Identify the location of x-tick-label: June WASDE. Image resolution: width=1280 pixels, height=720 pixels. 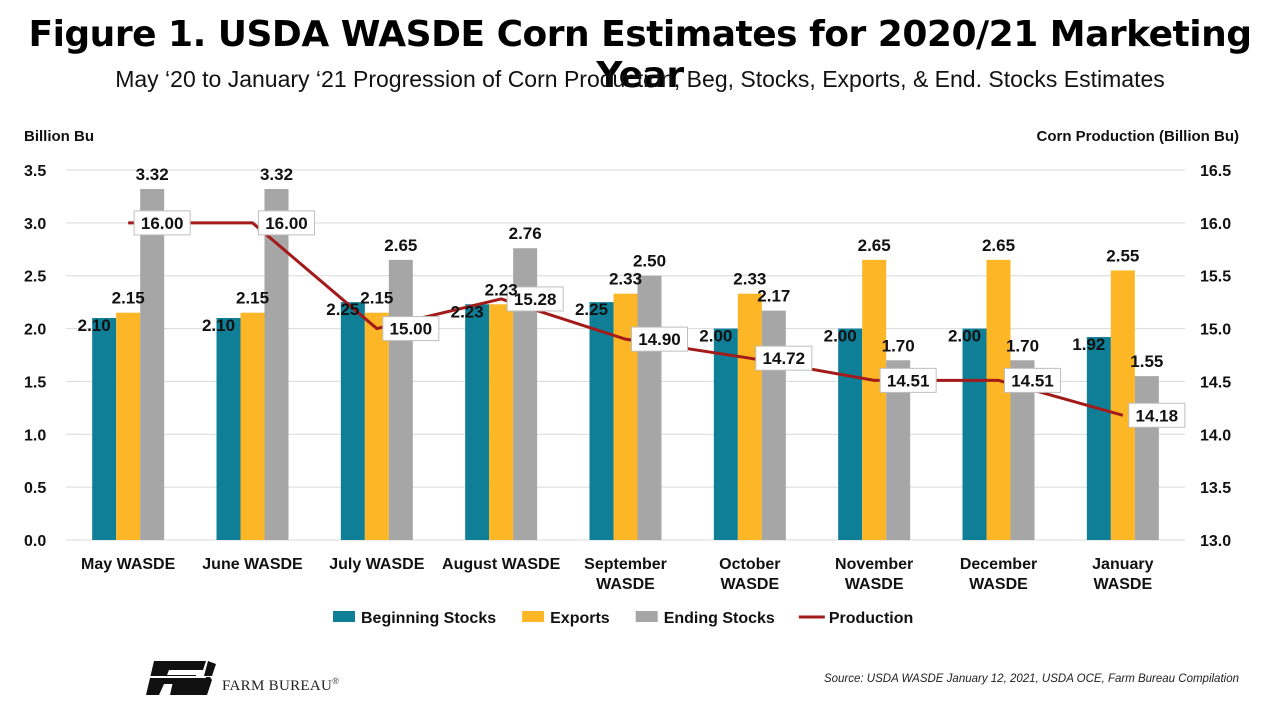
(252, 564).